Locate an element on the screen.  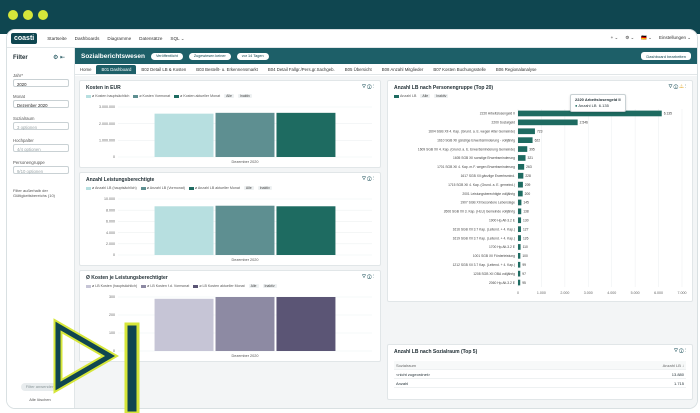
legend-item: ø Kosten hauptsächlich is located at coordinates (107, 96).